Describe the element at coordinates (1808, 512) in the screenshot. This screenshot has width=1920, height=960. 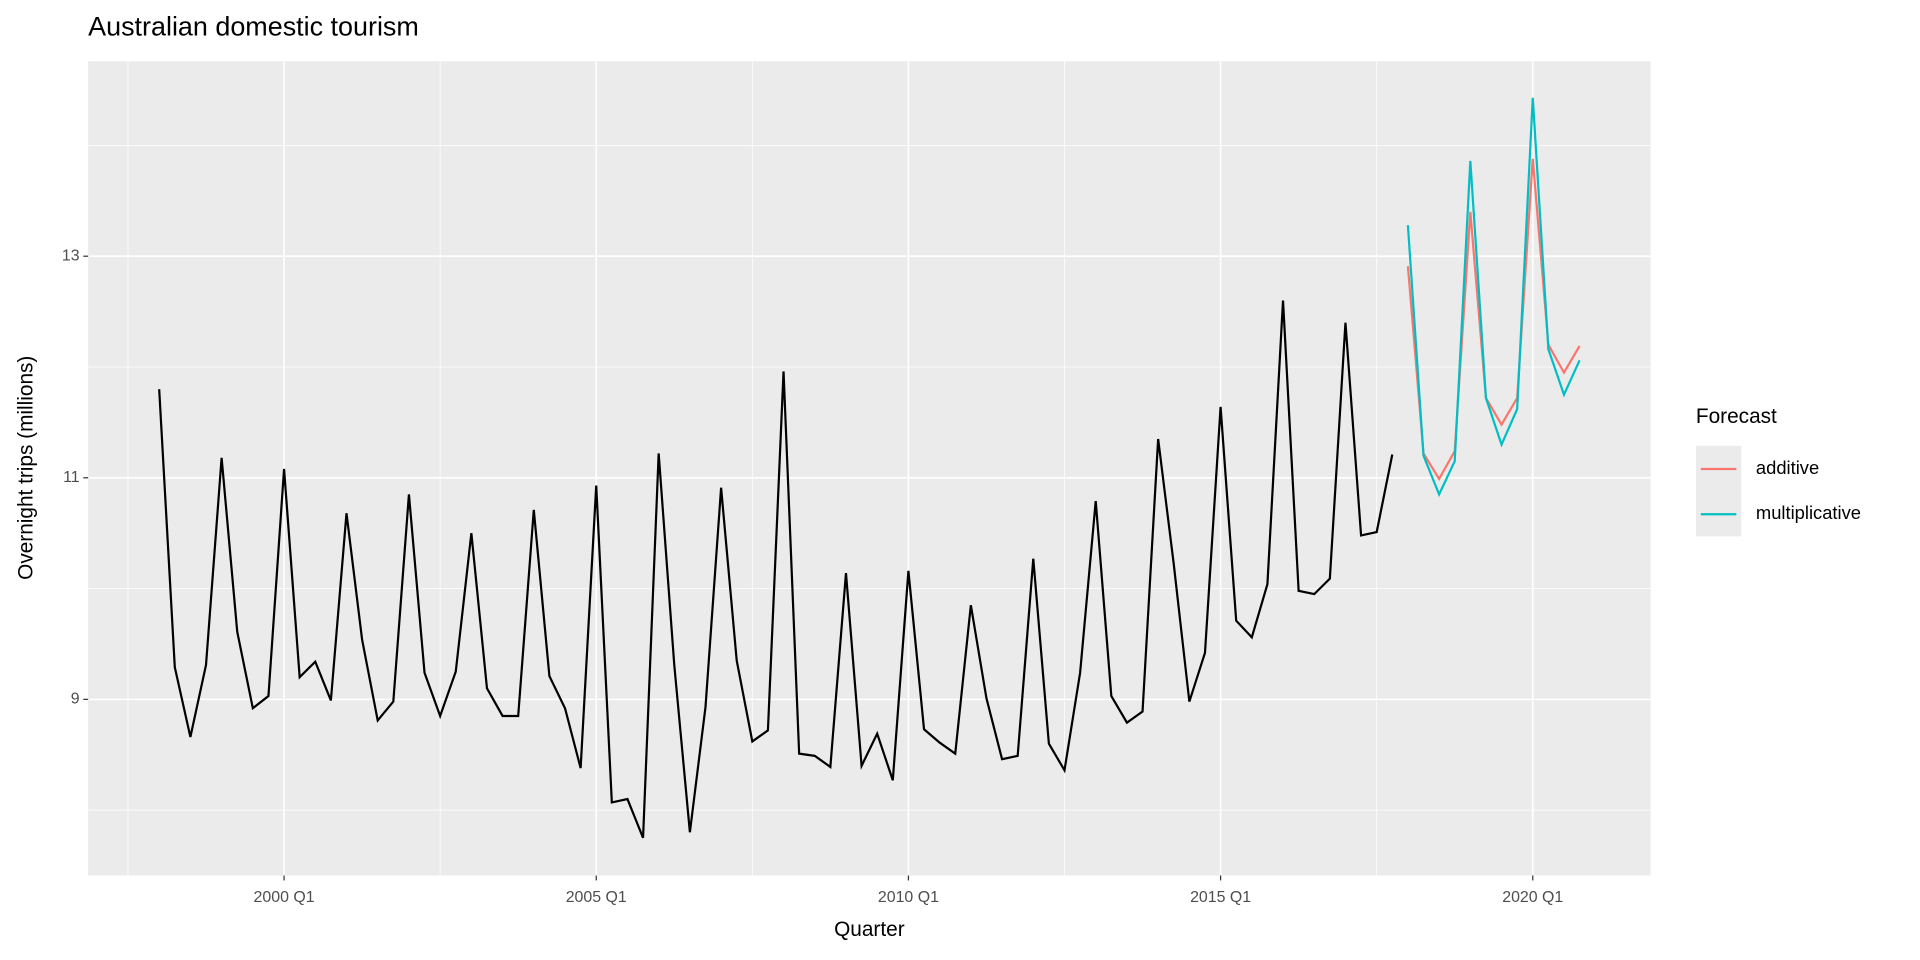
I see `legend-label: multiplicative` at that location.